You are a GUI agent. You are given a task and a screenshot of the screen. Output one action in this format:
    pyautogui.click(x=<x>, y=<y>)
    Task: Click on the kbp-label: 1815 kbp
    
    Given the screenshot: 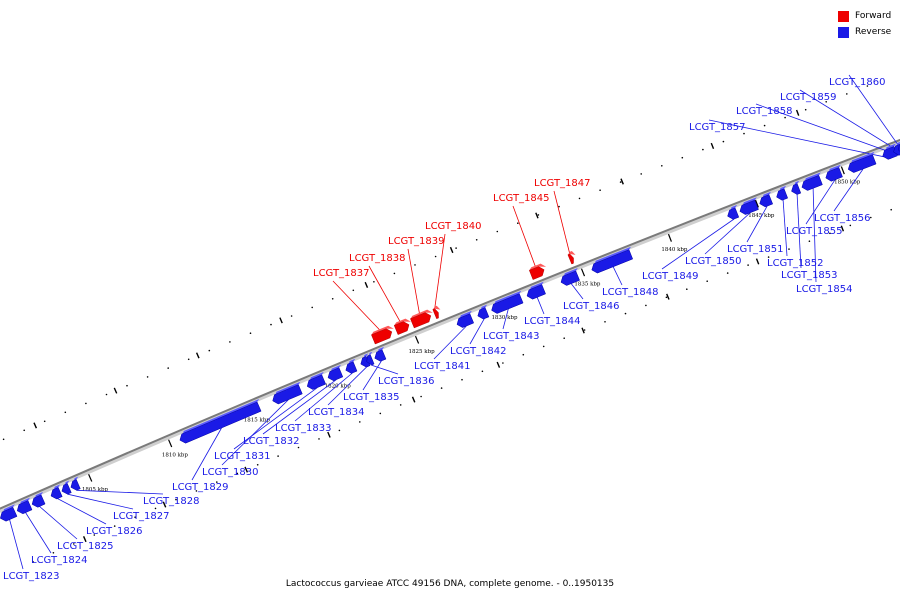 What is the action you would take?
    pyautogui.click(x=257, y=421)
    